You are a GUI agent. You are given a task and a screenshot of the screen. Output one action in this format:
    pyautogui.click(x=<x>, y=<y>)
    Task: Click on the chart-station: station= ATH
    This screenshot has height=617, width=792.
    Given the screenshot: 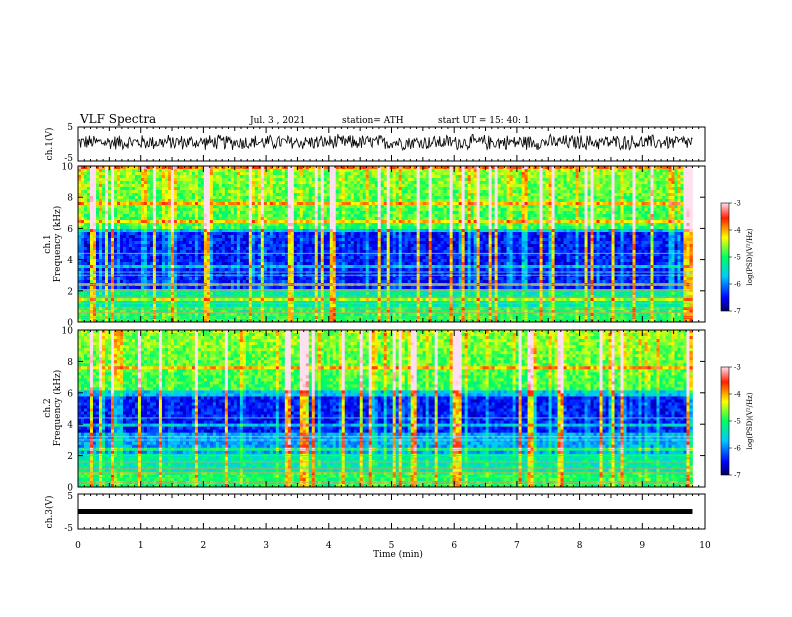 What is the action you would take?
    pyautogui.click(x=373, y=121)
    